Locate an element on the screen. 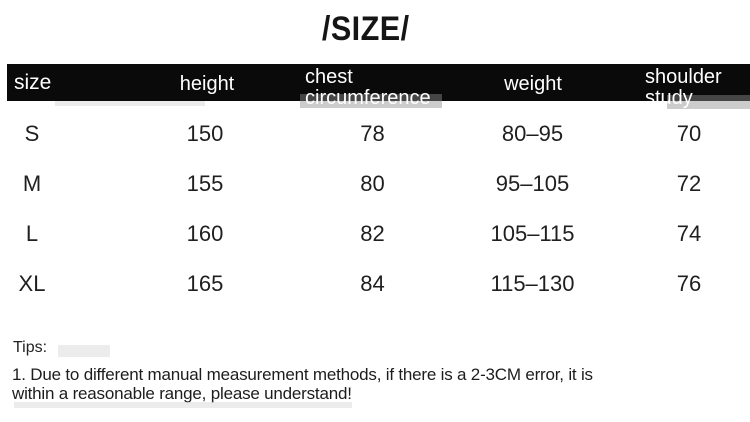  cell-shoulder: 76 is located at coordinates (689, 283).